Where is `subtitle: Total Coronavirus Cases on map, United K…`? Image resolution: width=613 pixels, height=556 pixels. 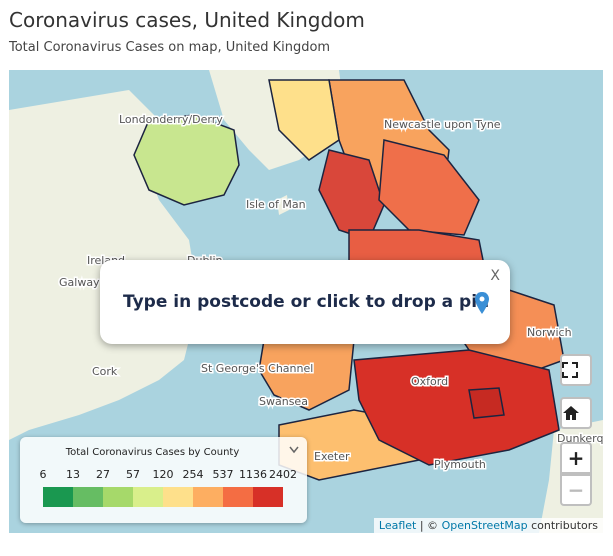
subtitle: Total Coronavirus Cases on map, United K… is located at coordinates (170, 47).